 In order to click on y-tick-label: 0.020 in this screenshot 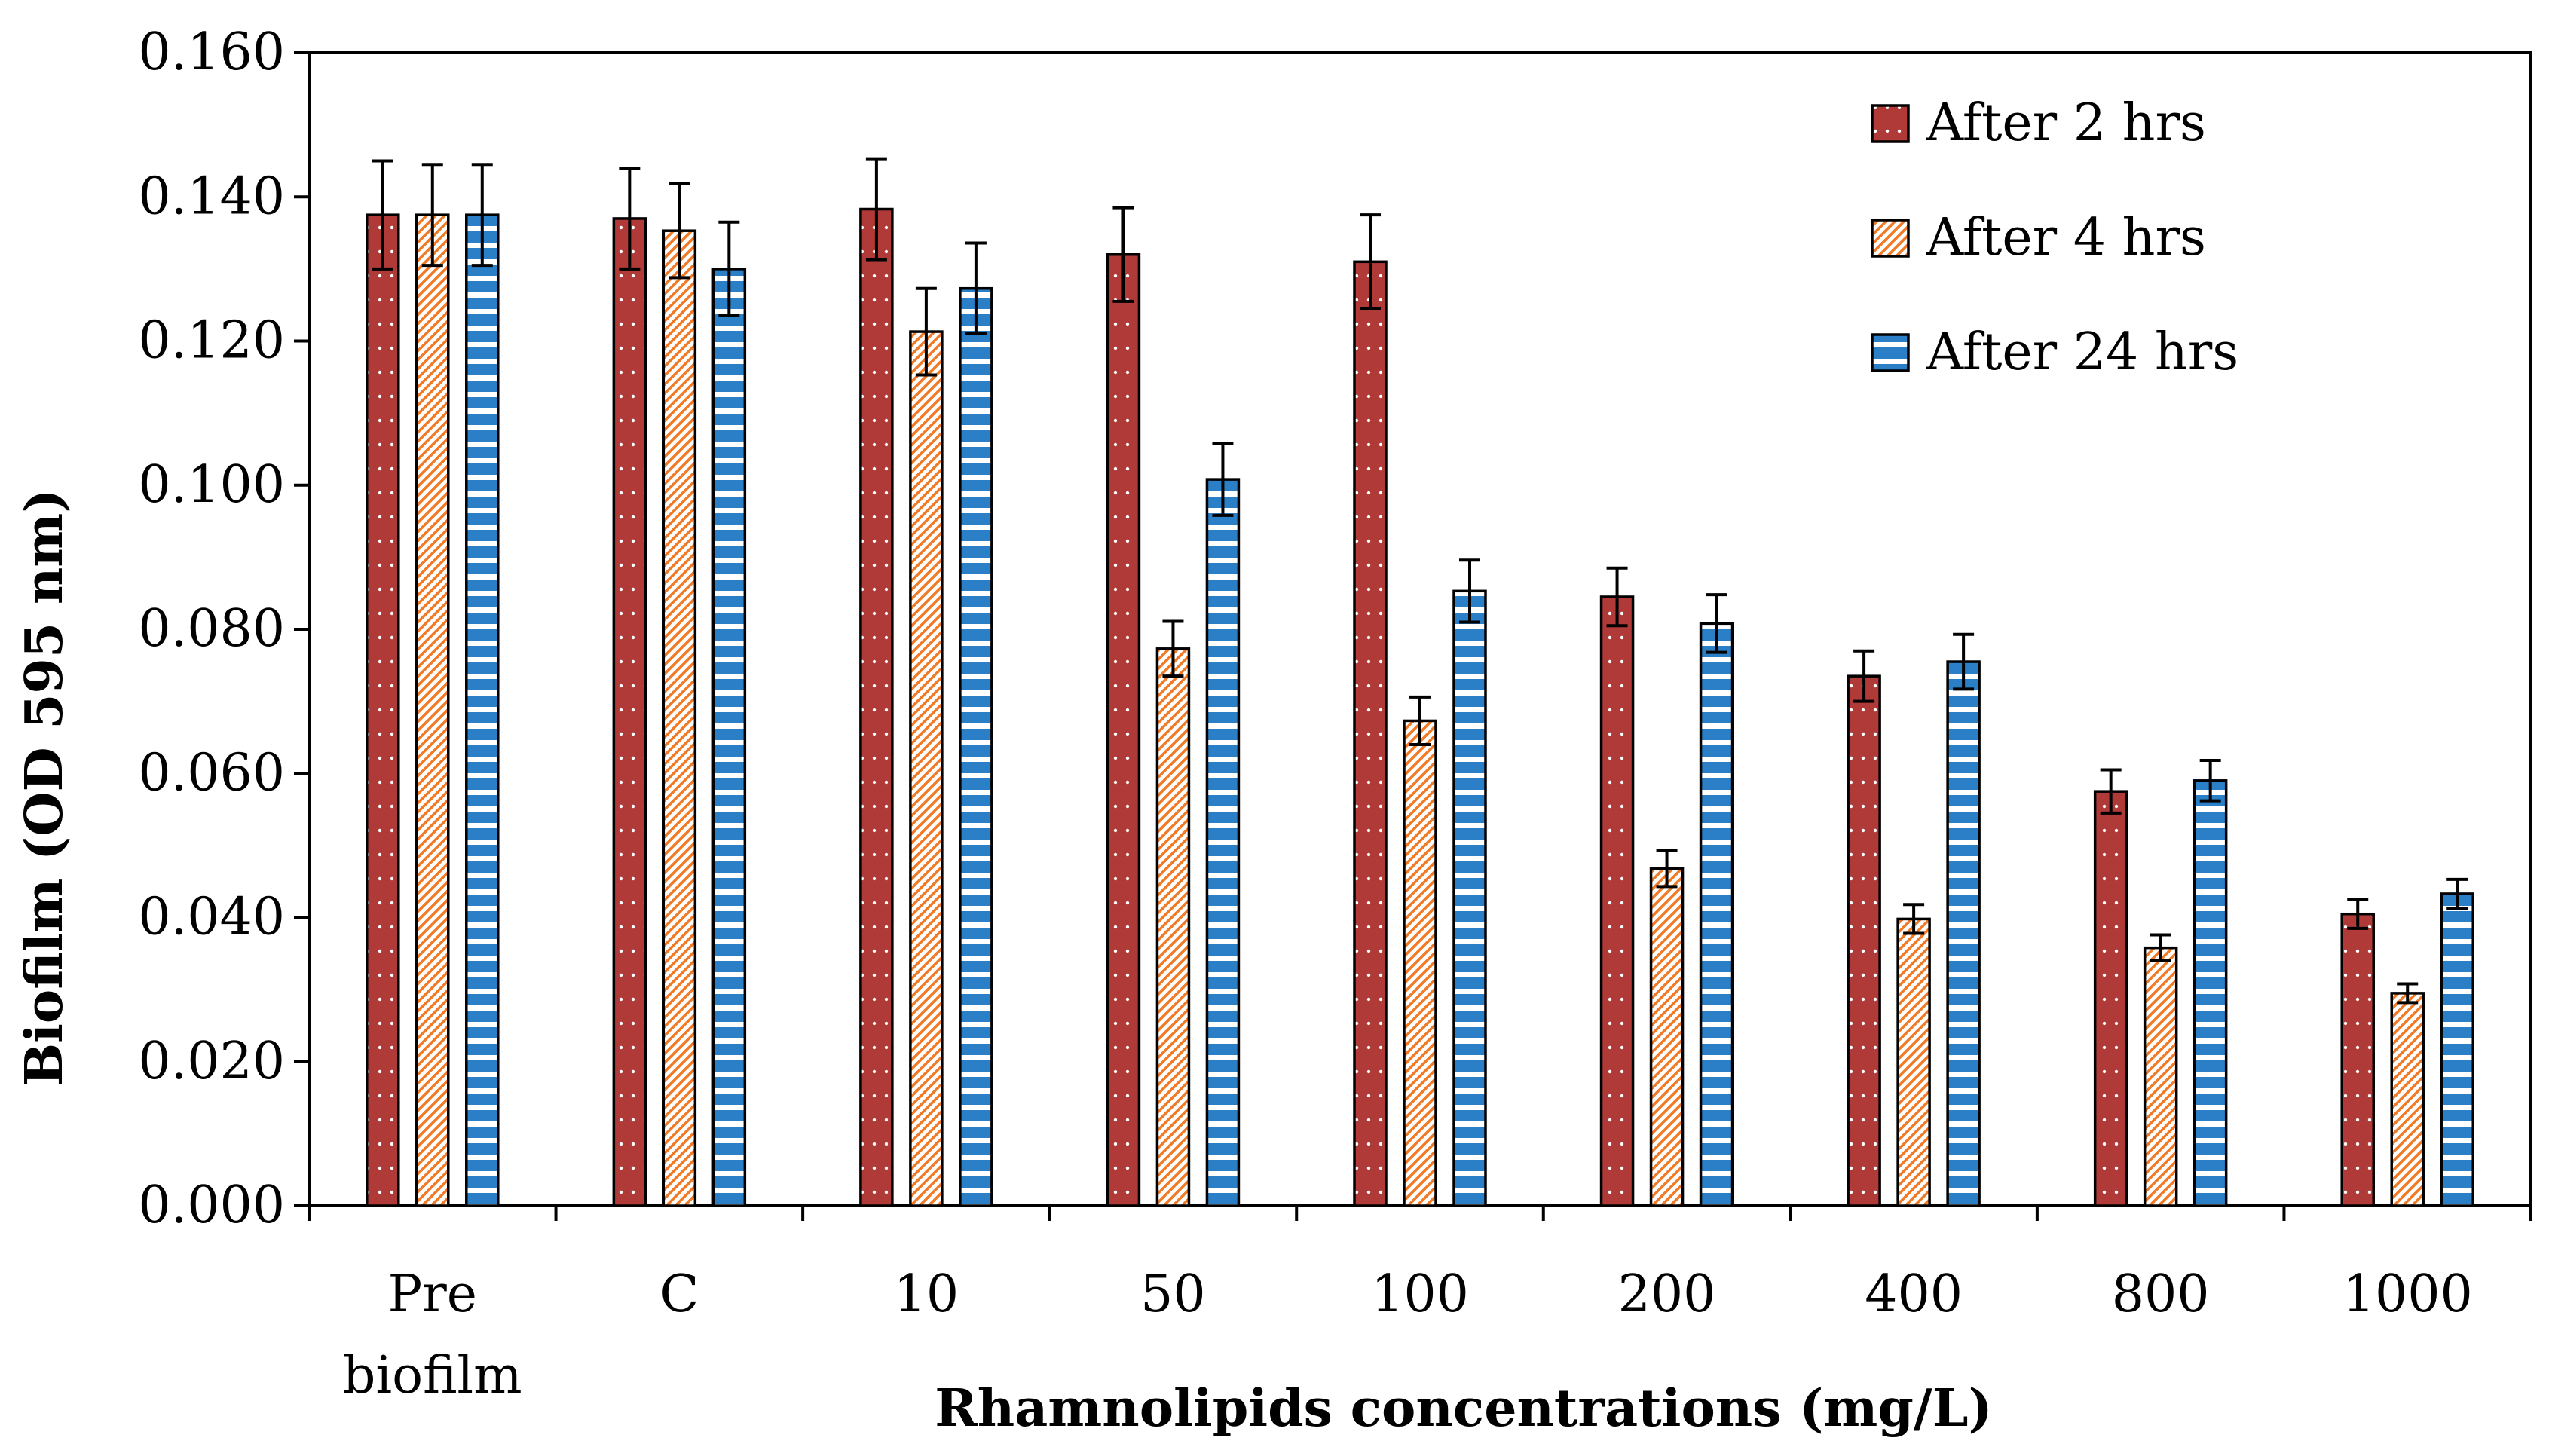, I will do `click(211, 1061)`.